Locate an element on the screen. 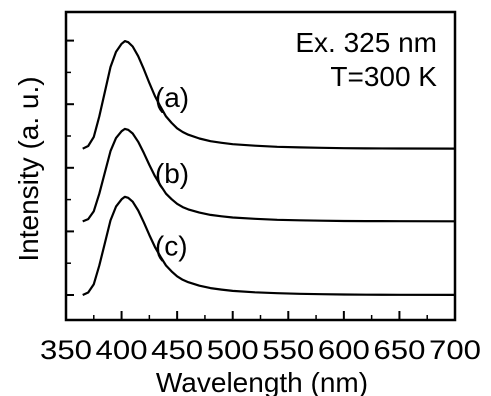 The image size is (491, 396). x-axis-tick-labels: 350 400 450 500 550 600 650 700 is located at coordinates (260, 350).